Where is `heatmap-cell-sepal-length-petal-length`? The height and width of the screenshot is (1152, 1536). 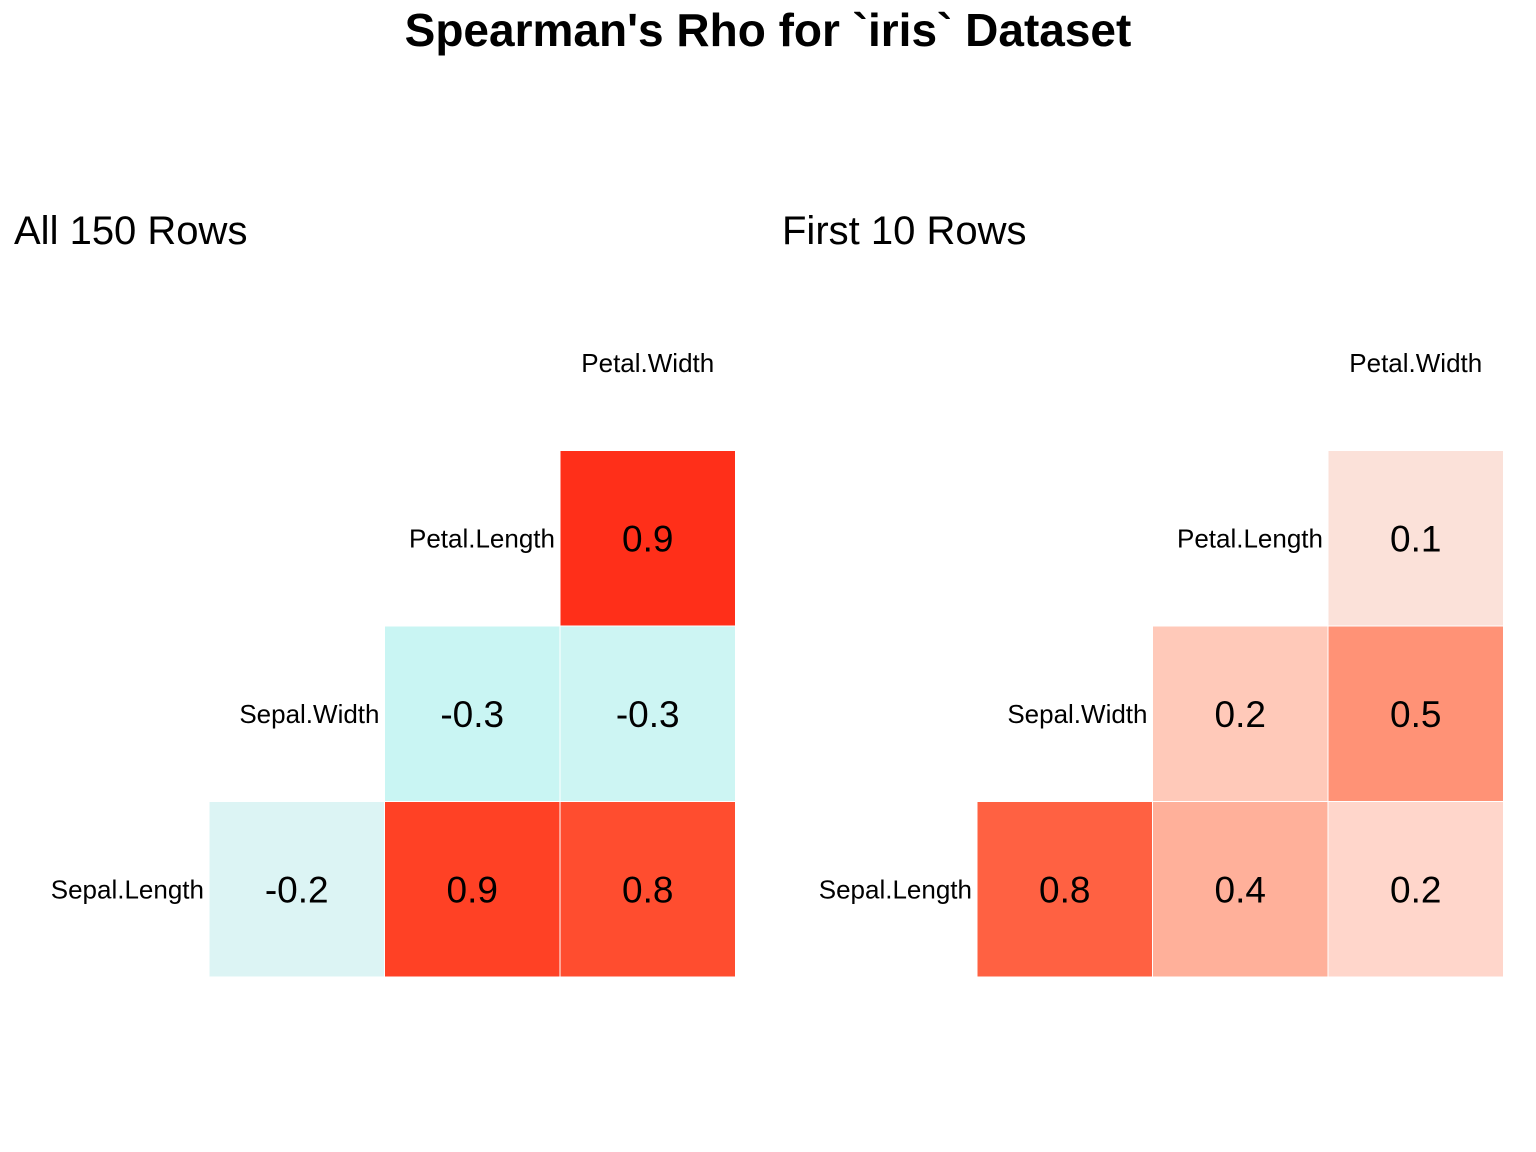
heatmap-cell-sepal-length-petal-length is located at coordinates (1240, 889).